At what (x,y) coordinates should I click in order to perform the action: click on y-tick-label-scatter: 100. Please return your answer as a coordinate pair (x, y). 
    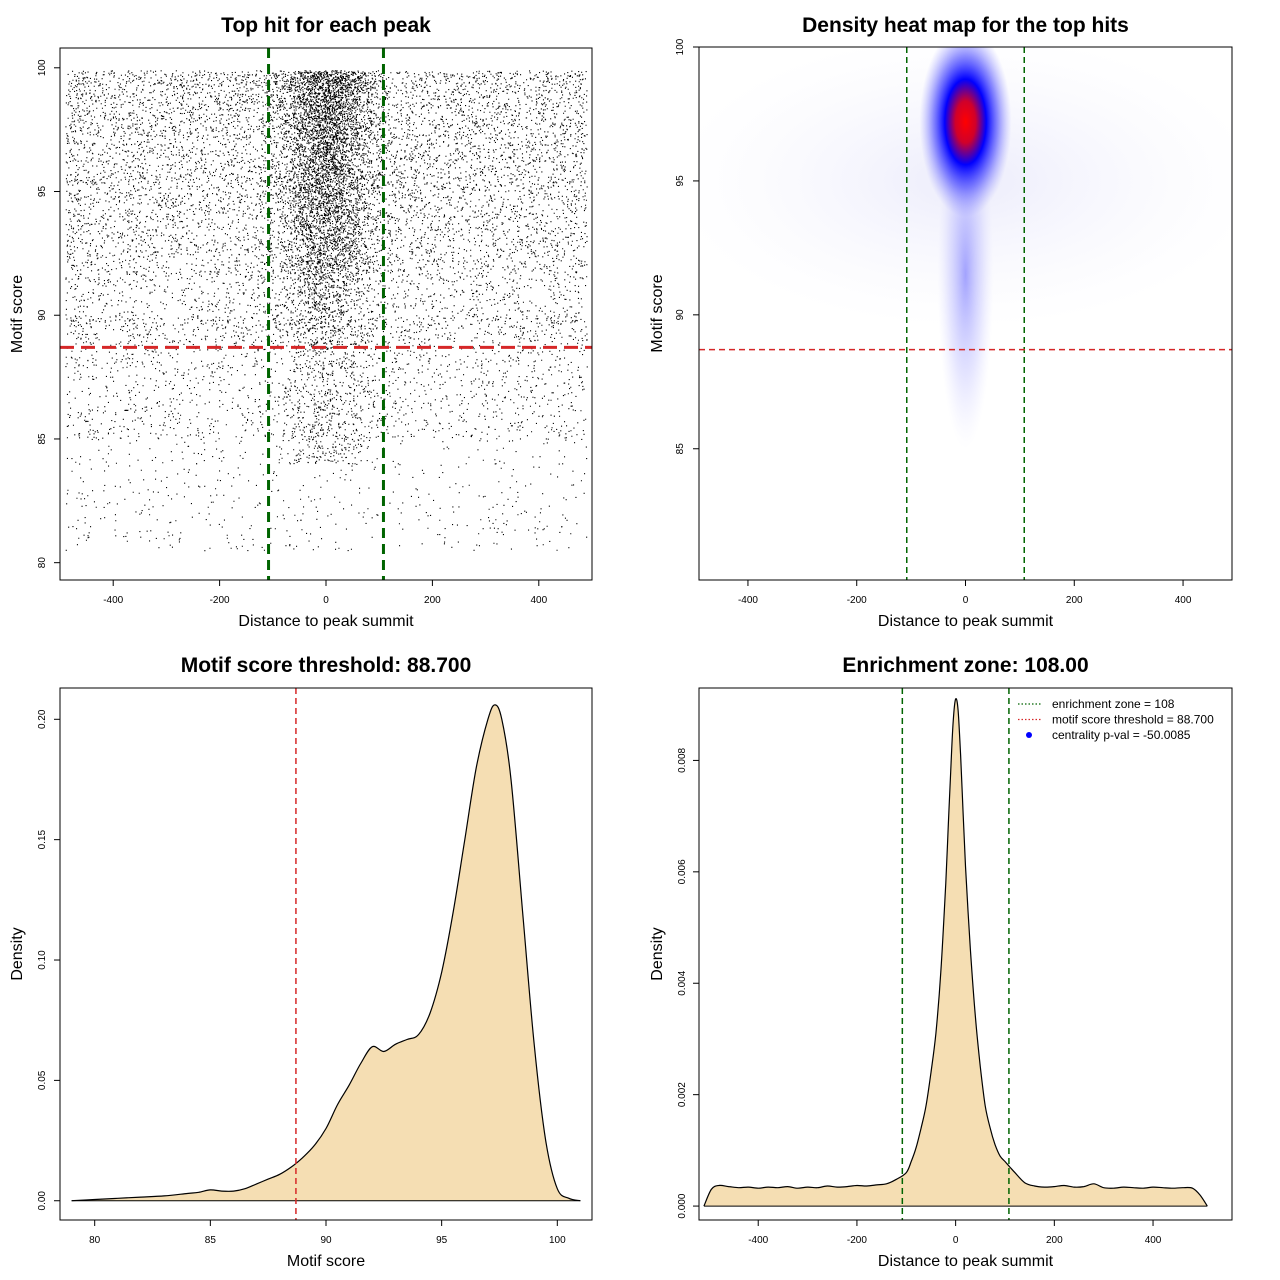
    Looking at the image, I should click on (42, 67).